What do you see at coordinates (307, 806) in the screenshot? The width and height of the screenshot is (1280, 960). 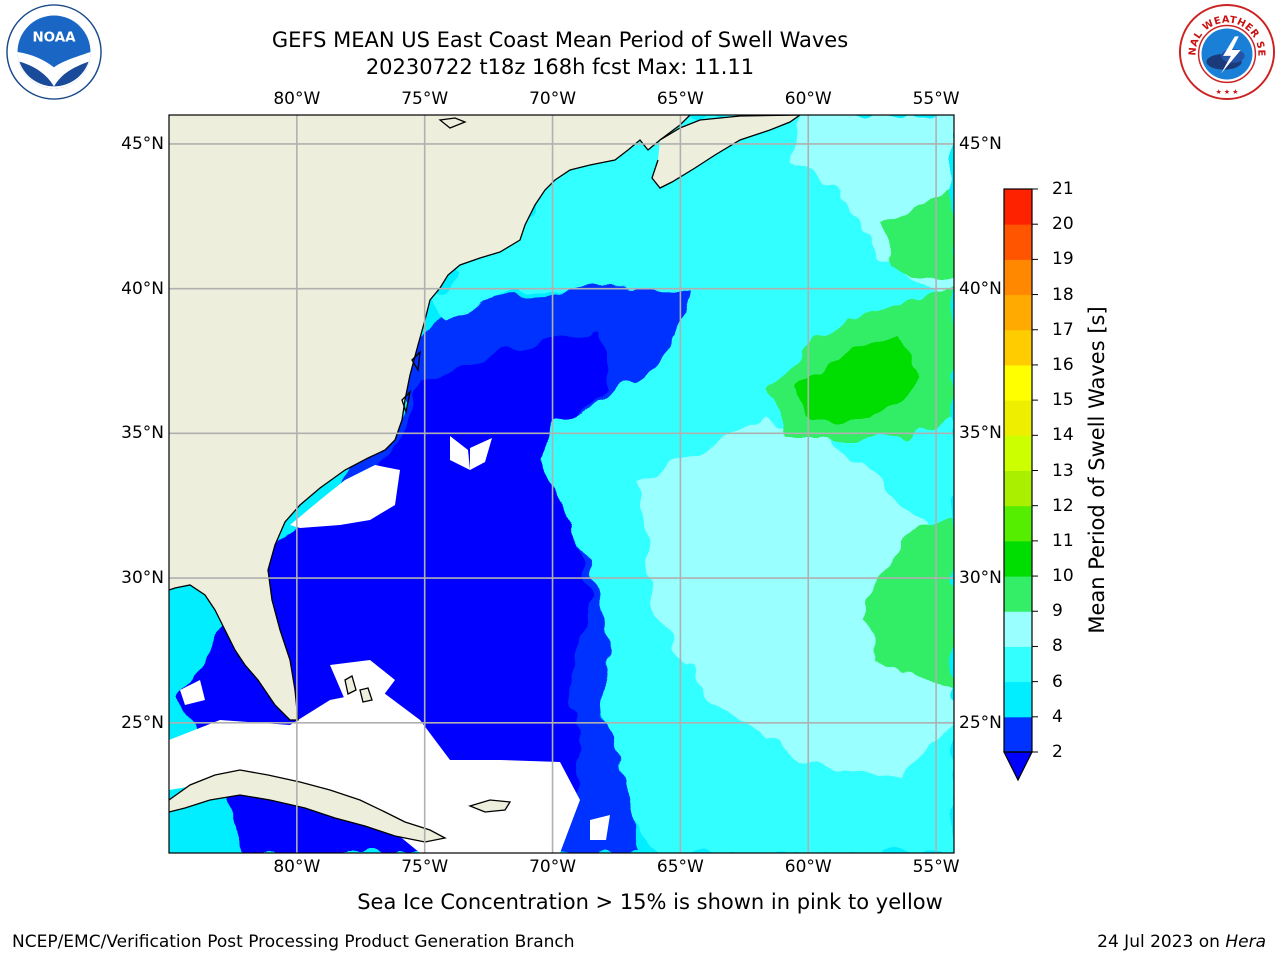 I see `cuba-land` at bounding box center [307, 806].